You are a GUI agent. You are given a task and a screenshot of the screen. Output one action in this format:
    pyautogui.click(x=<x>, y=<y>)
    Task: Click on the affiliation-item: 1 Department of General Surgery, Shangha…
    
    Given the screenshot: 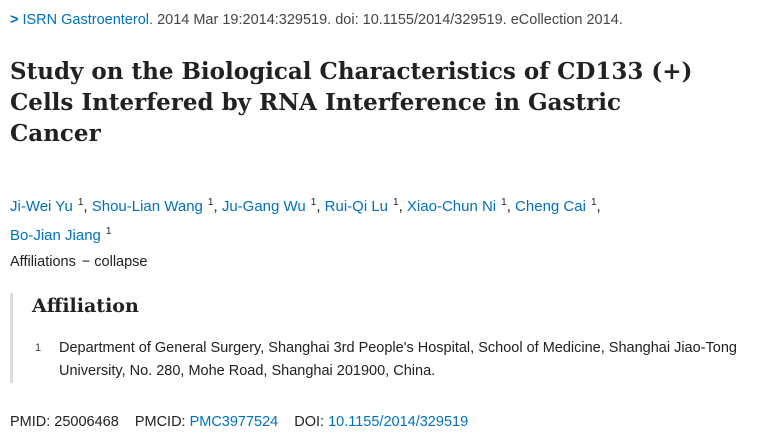 What is the action you would take?
    pyautogui.click(x=390, y=360)
    